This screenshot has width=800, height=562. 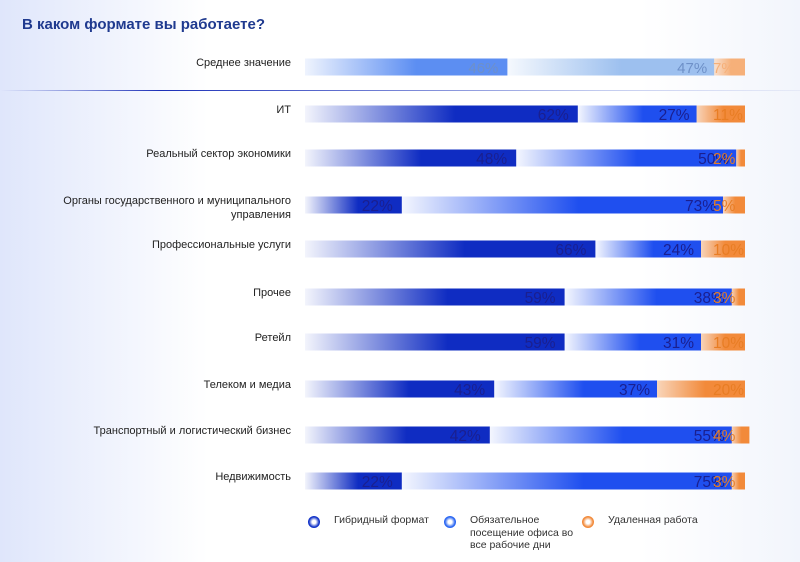 What do you see at coordinates (724, 159) in the screenshot?
I see `value-label-remote: 2%` at bounding box center [724, 159].